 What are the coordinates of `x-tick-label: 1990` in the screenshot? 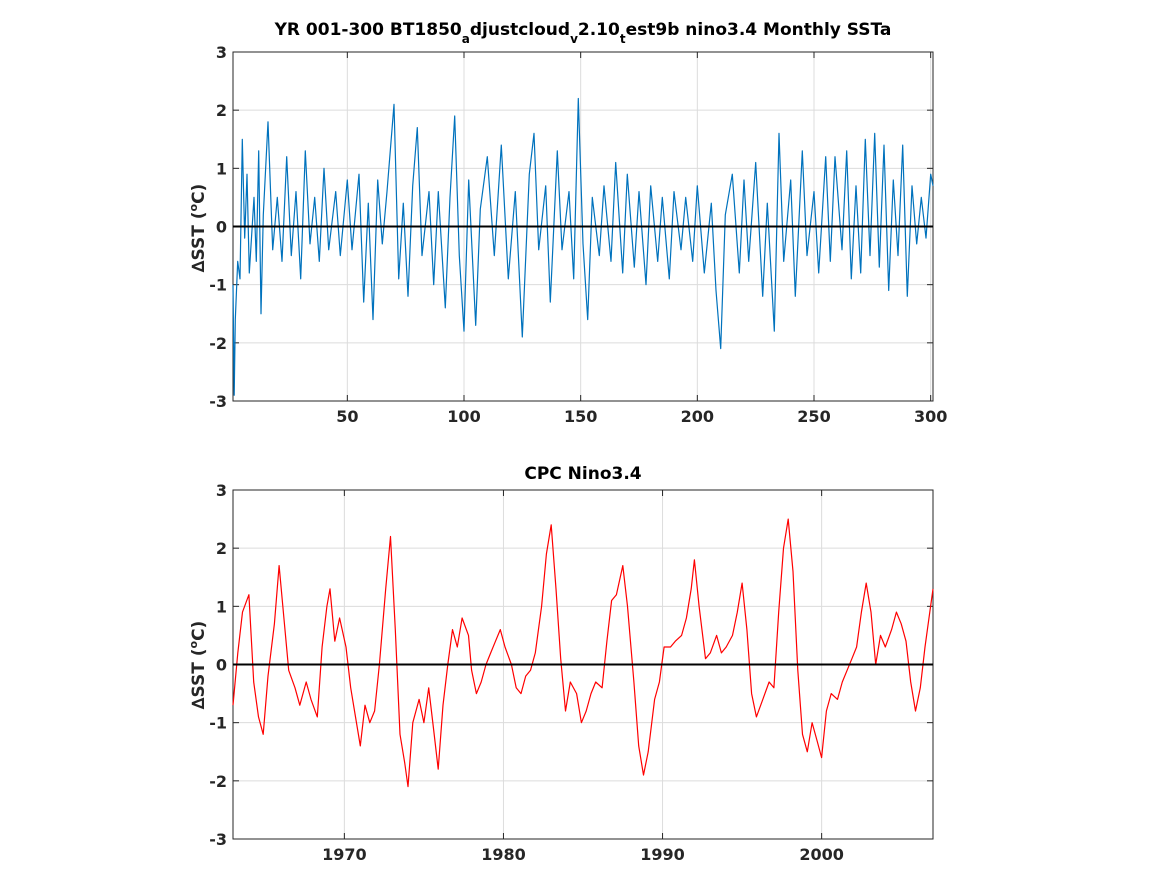 It's located at (662, 854).